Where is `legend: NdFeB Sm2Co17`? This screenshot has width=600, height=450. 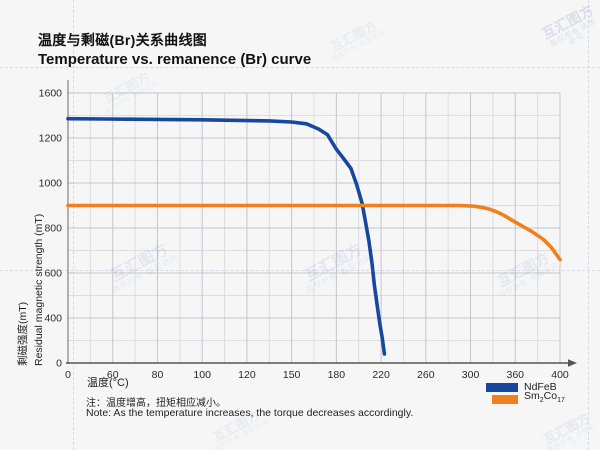 legend: NdFeB Sm2Co17 is located at coordinates (525, 393).